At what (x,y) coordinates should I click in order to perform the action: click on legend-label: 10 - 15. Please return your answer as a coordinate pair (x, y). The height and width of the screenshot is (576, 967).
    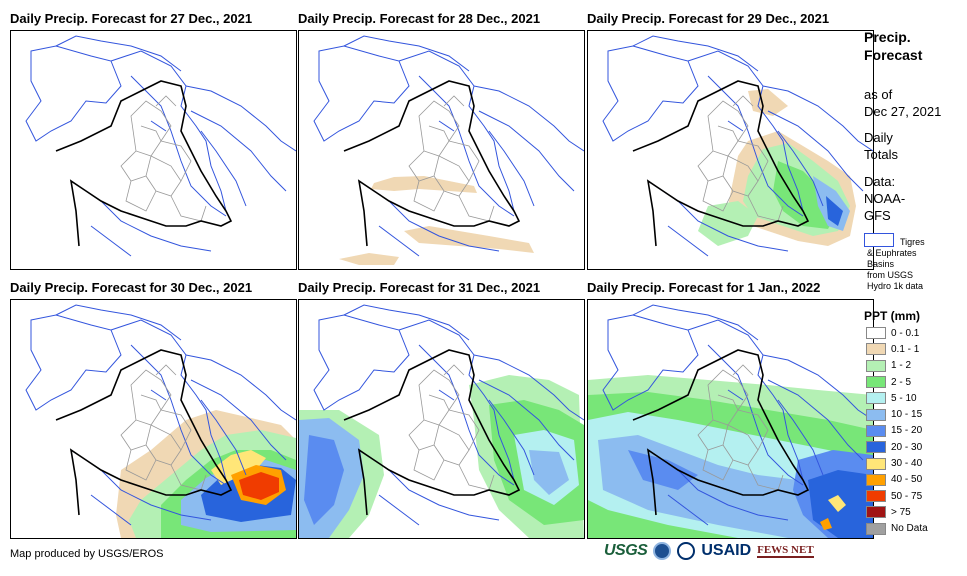
    Looking at the image, I should click on (907, 415).